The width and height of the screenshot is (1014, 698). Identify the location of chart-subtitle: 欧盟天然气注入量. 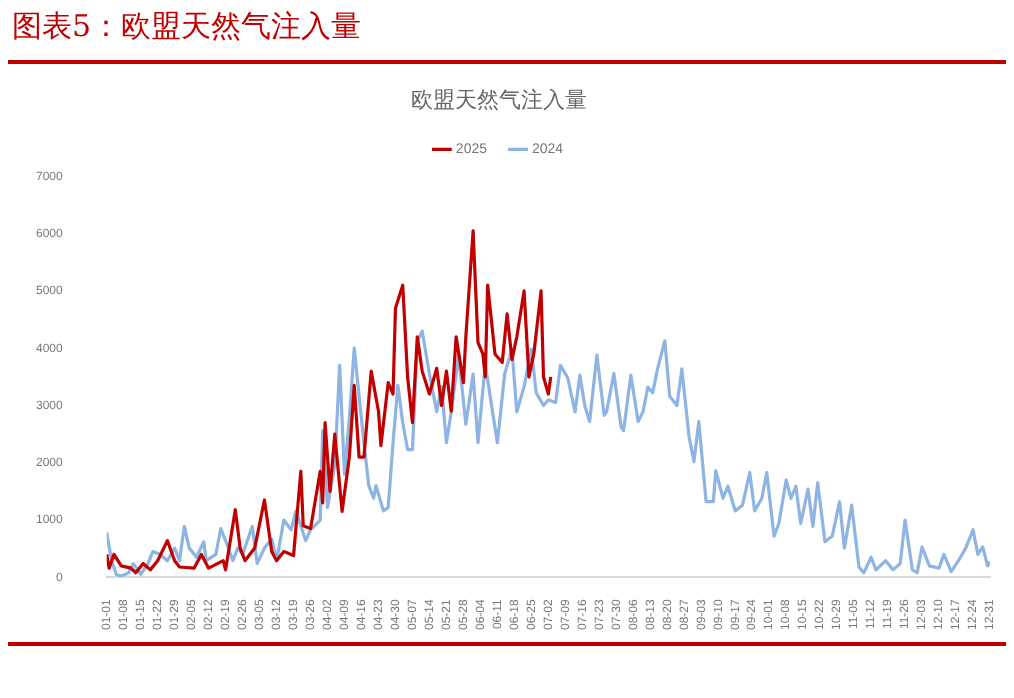
(499, 99).